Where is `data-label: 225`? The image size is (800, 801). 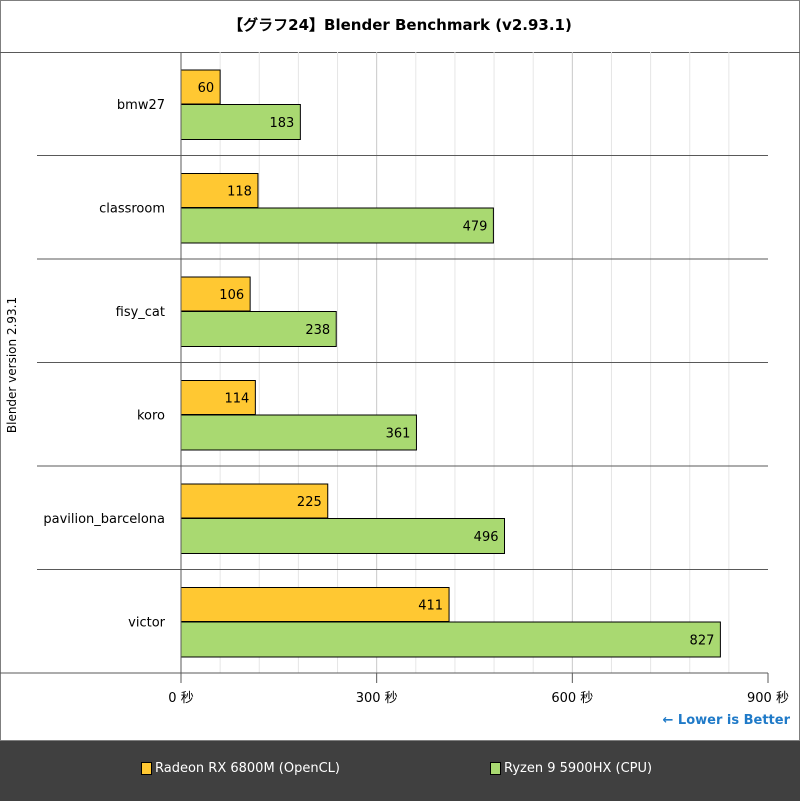 data-label: 225 is located at coordinates (309, 502).